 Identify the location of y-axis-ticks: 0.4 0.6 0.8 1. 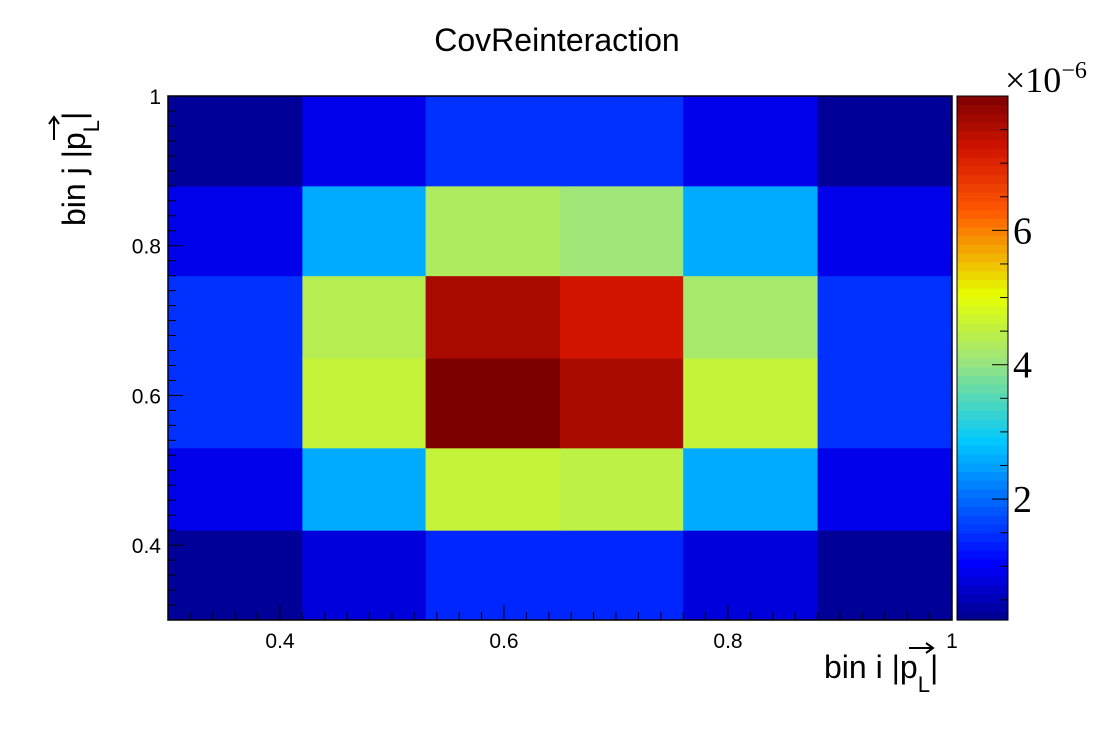
(157, 353).